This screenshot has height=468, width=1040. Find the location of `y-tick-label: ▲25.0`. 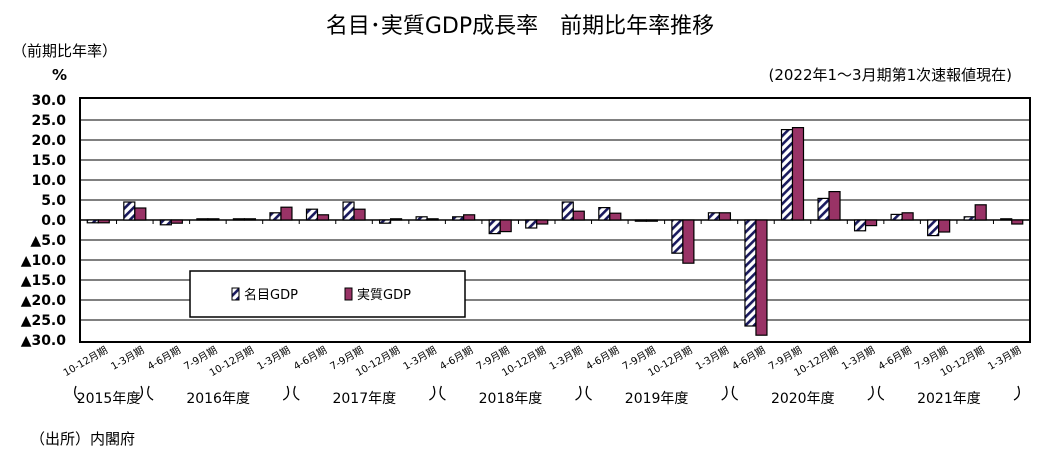

y-tick-label: ▲25.0 is located at coordinates (44, 321).